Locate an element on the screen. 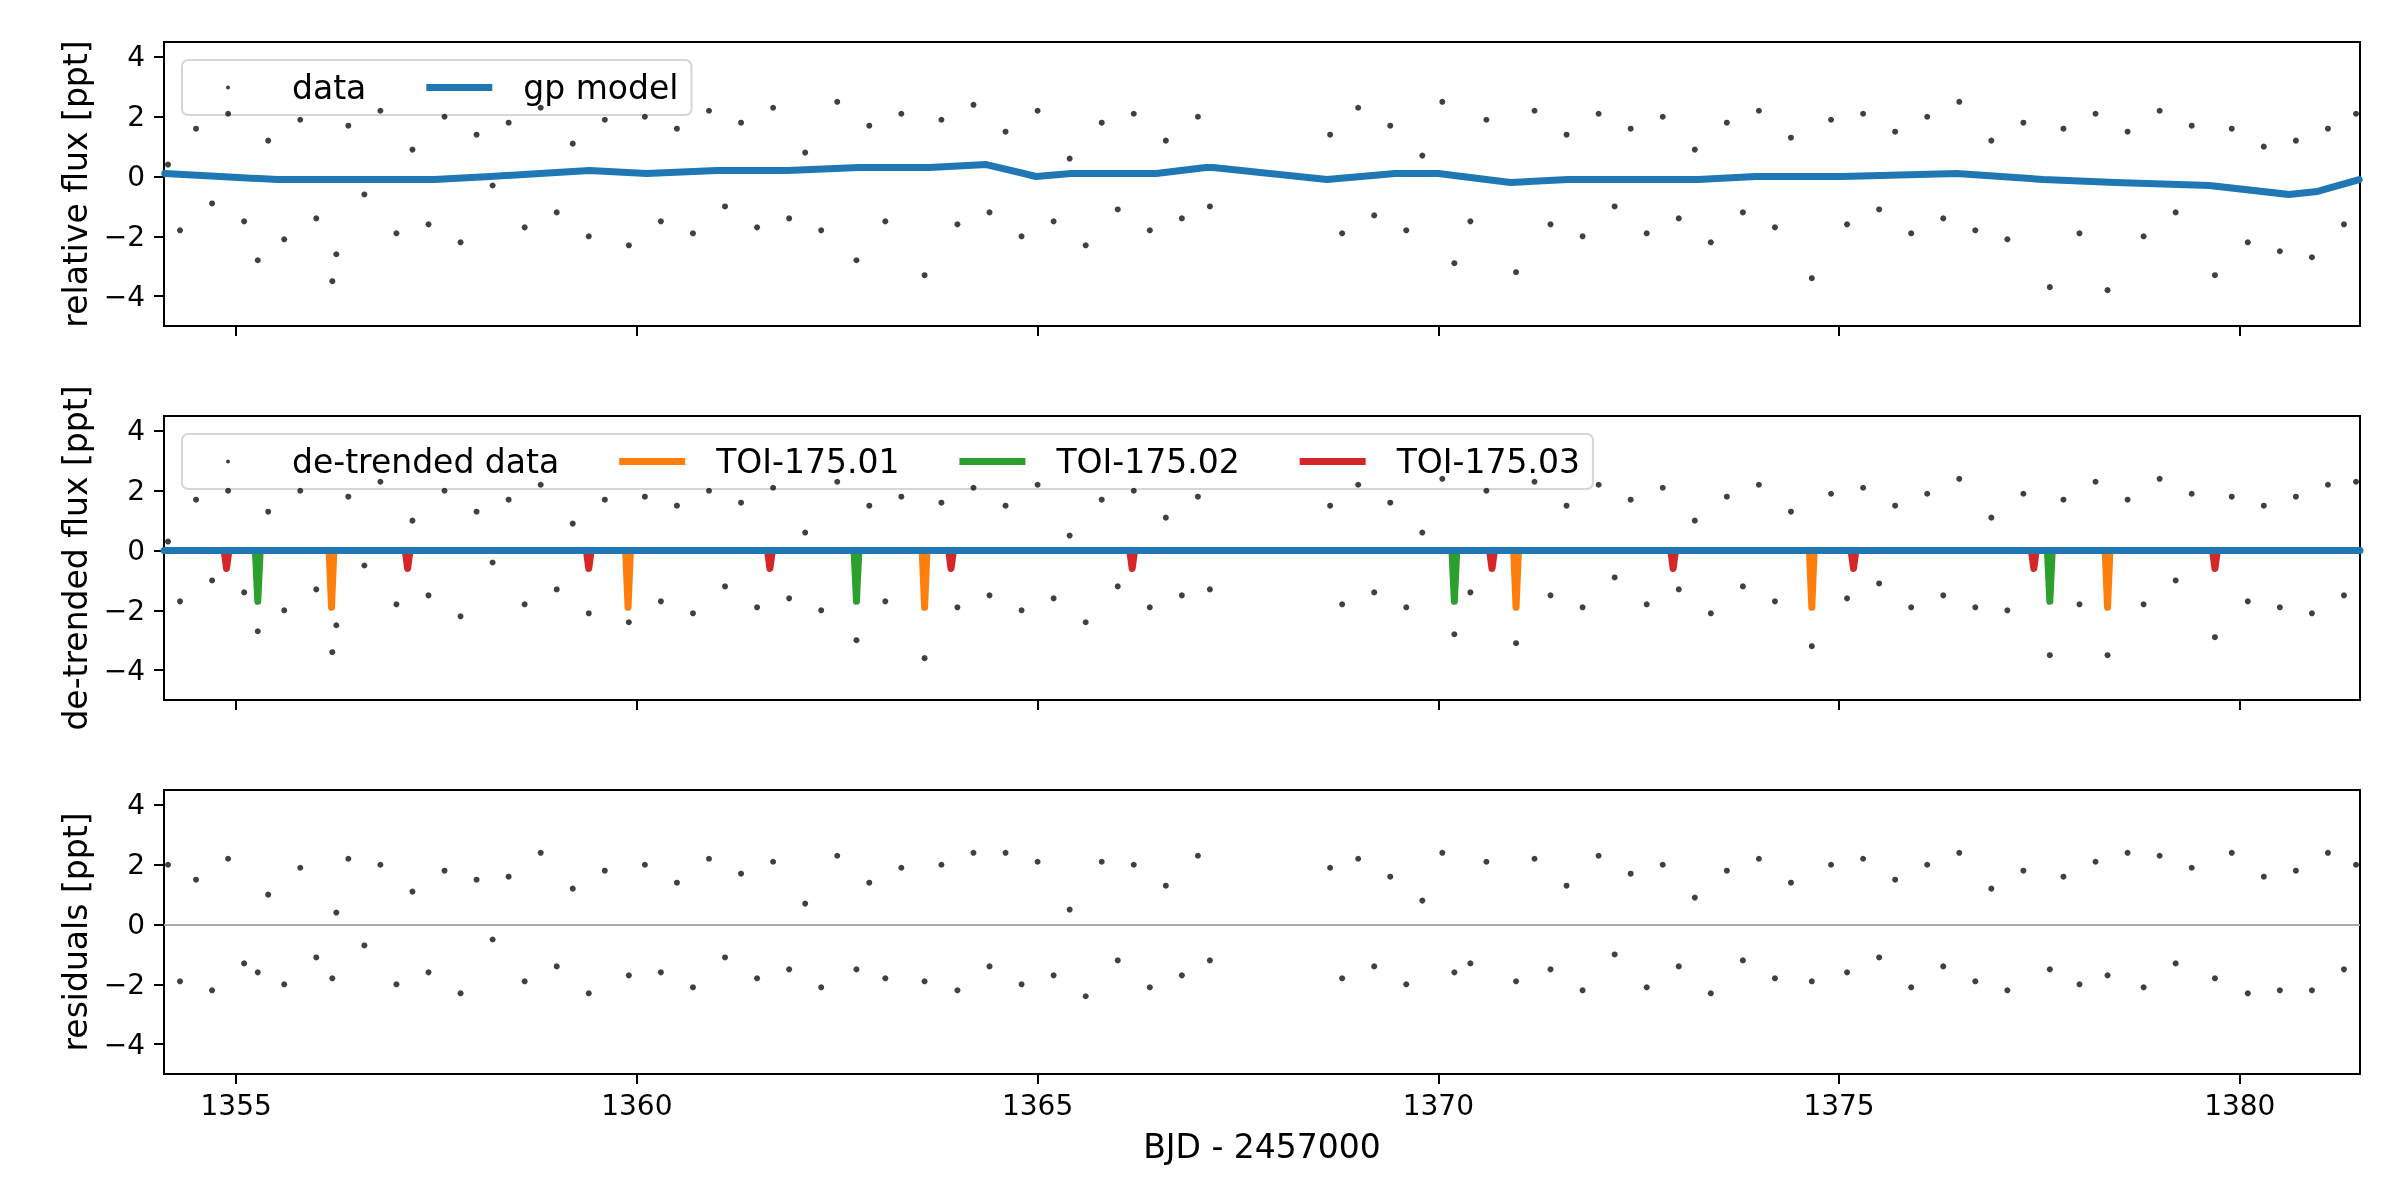  legend-label: TOI-175.03 is located at coordinates (1487, 461).